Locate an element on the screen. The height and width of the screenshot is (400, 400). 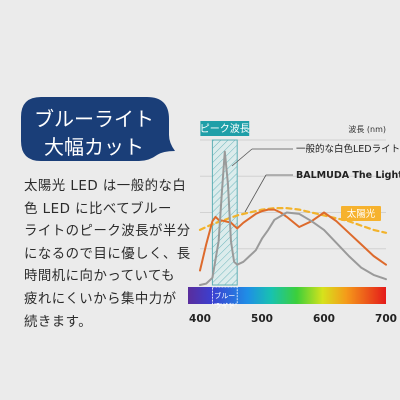
description-line: 太陽光 LED は一般的な白 is located at coordinates (105, 186).